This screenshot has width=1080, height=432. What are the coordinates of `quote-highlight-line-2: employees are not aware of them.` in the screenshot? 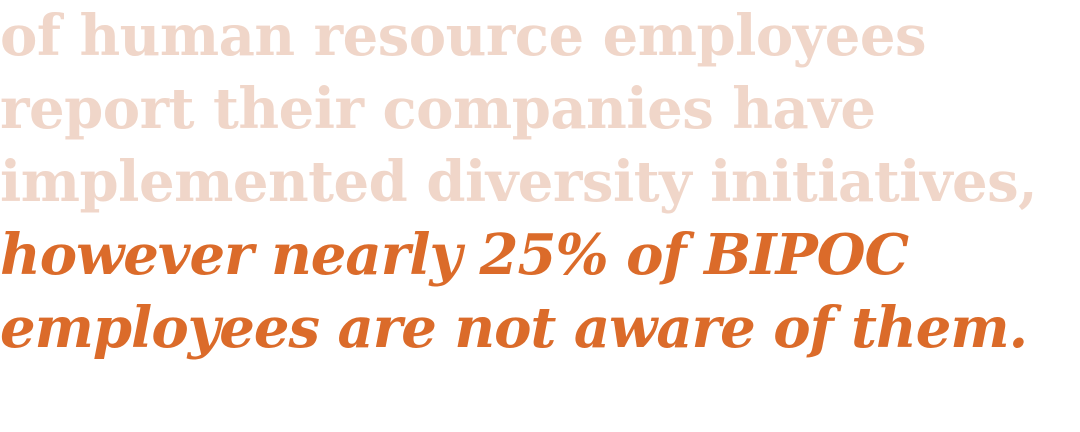 It's located at (514, 328).